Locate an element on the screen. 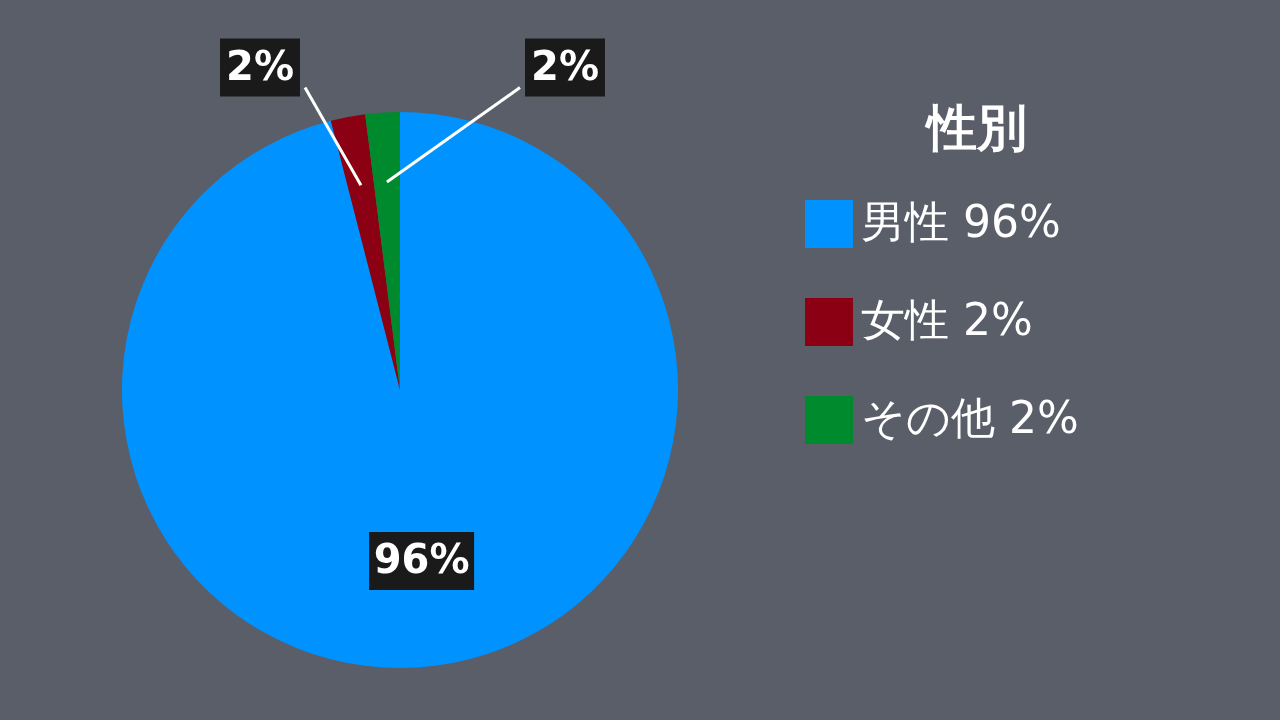 Image resolution: width=1280 pixels, height=720 pixels. legend-label: 女性 2% is located at coordinates (947, 319).